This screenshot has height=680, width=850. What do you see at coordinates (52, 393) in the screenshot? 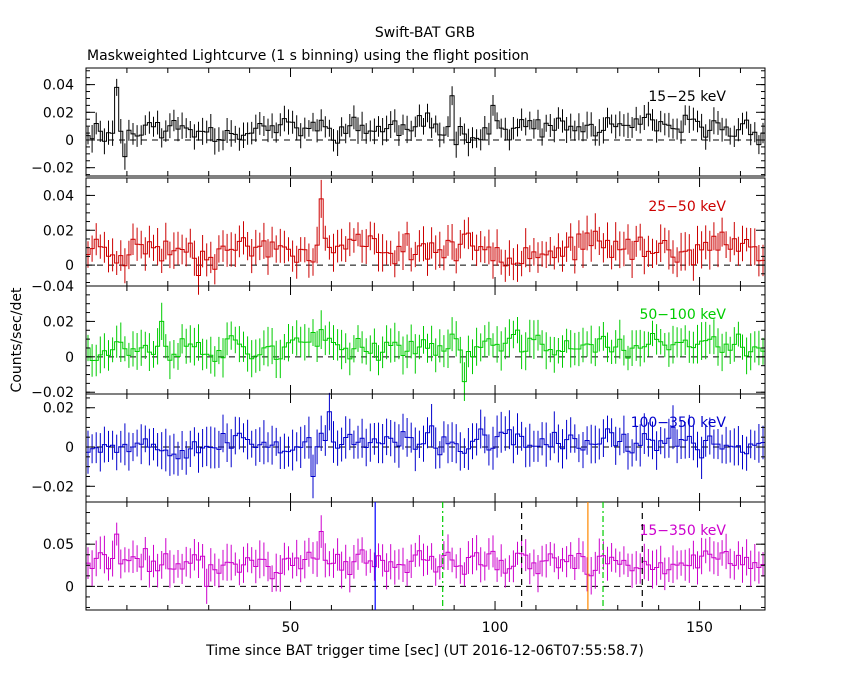
I see `y-tick-label-2-3: −0.02` at bounding box center [52, 393].